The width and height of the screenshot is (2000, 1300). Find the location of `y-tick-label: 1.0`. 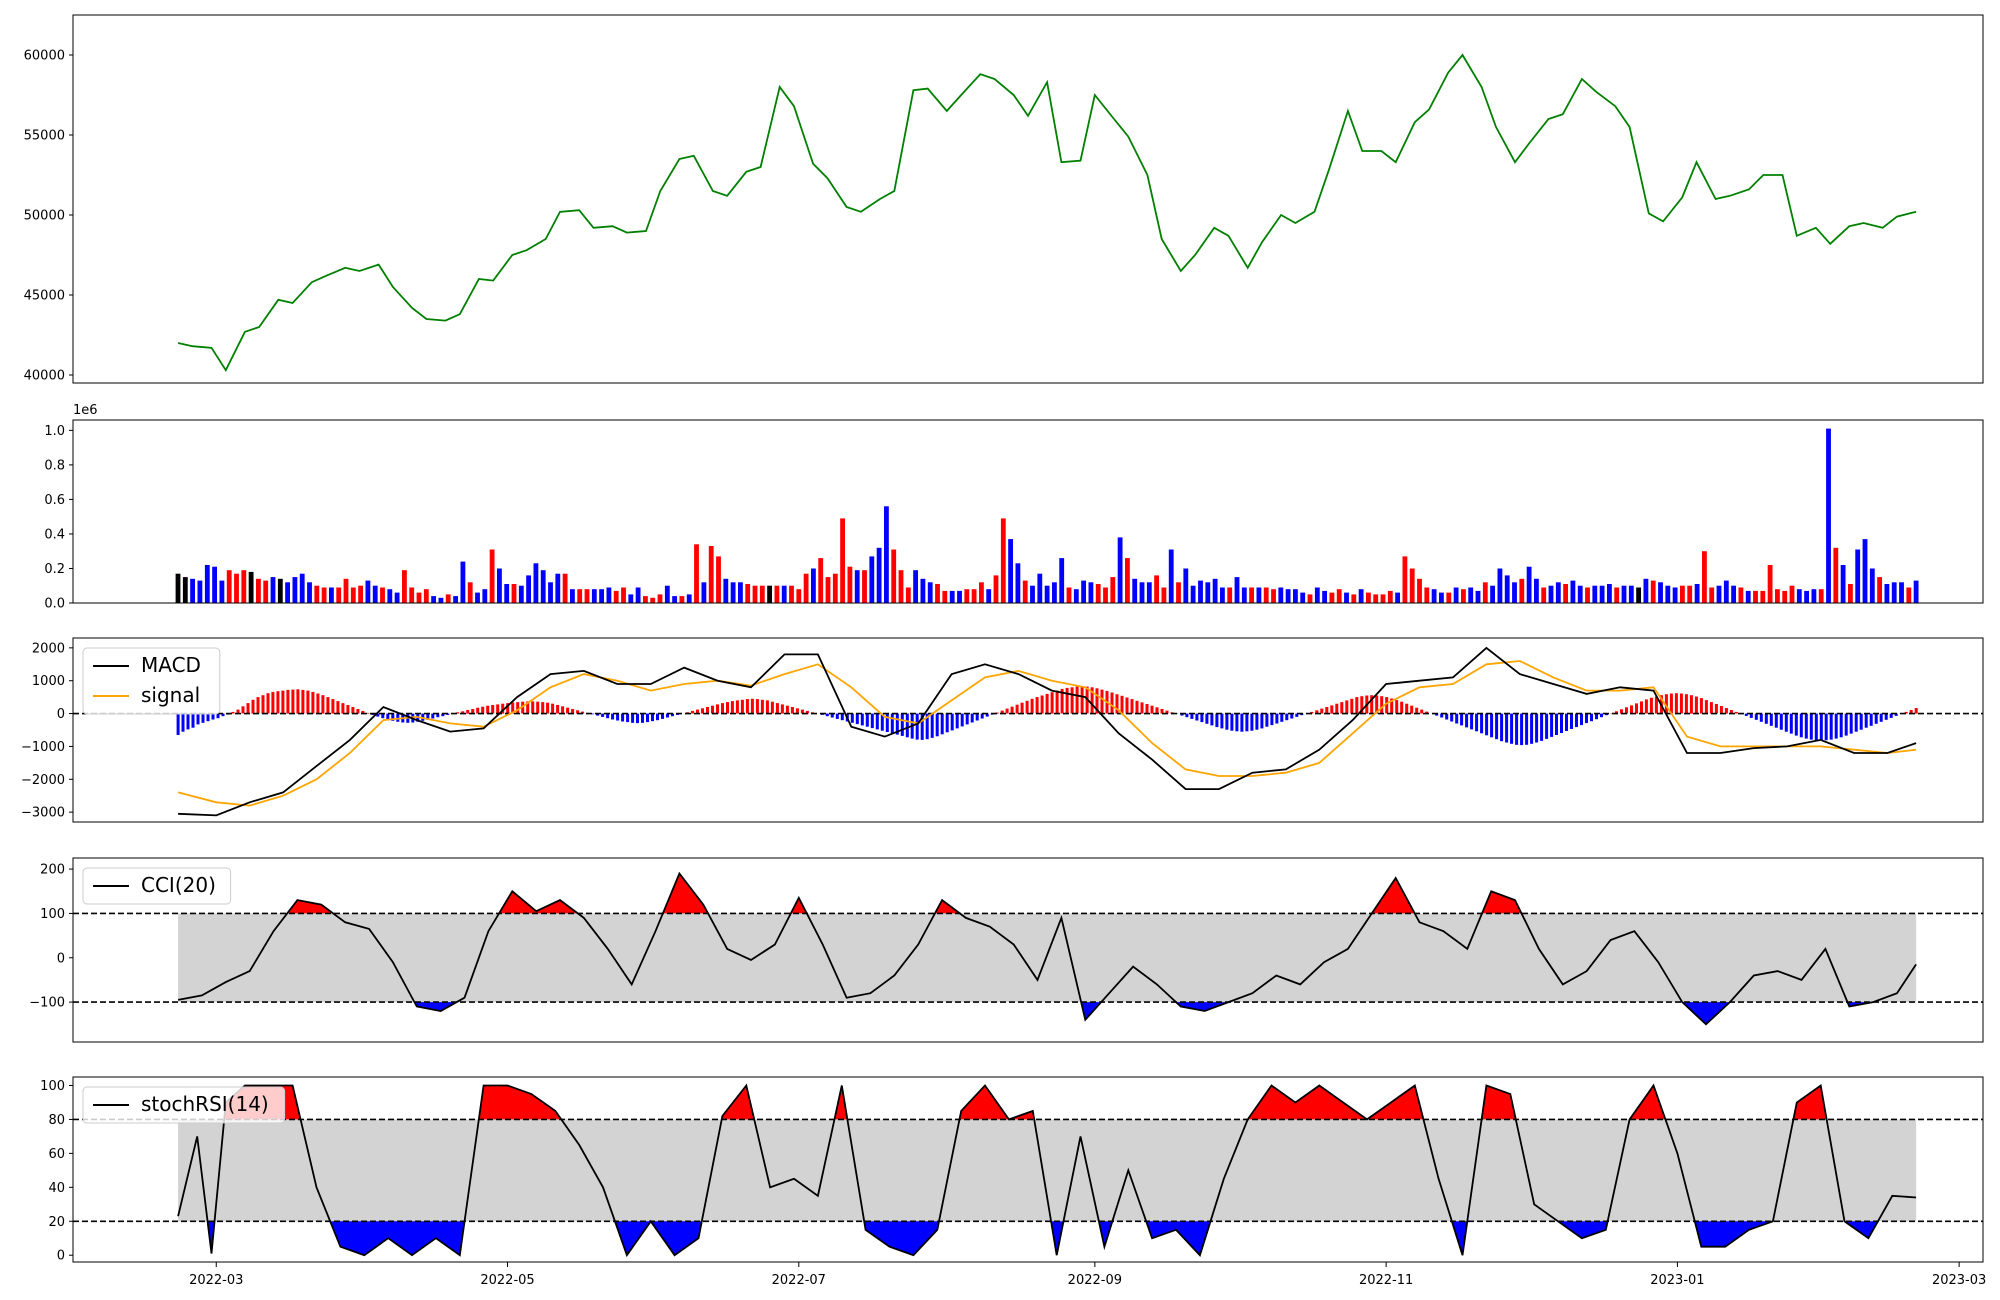

y-tick-label: 1.0 is located at coordinates (54, 431).